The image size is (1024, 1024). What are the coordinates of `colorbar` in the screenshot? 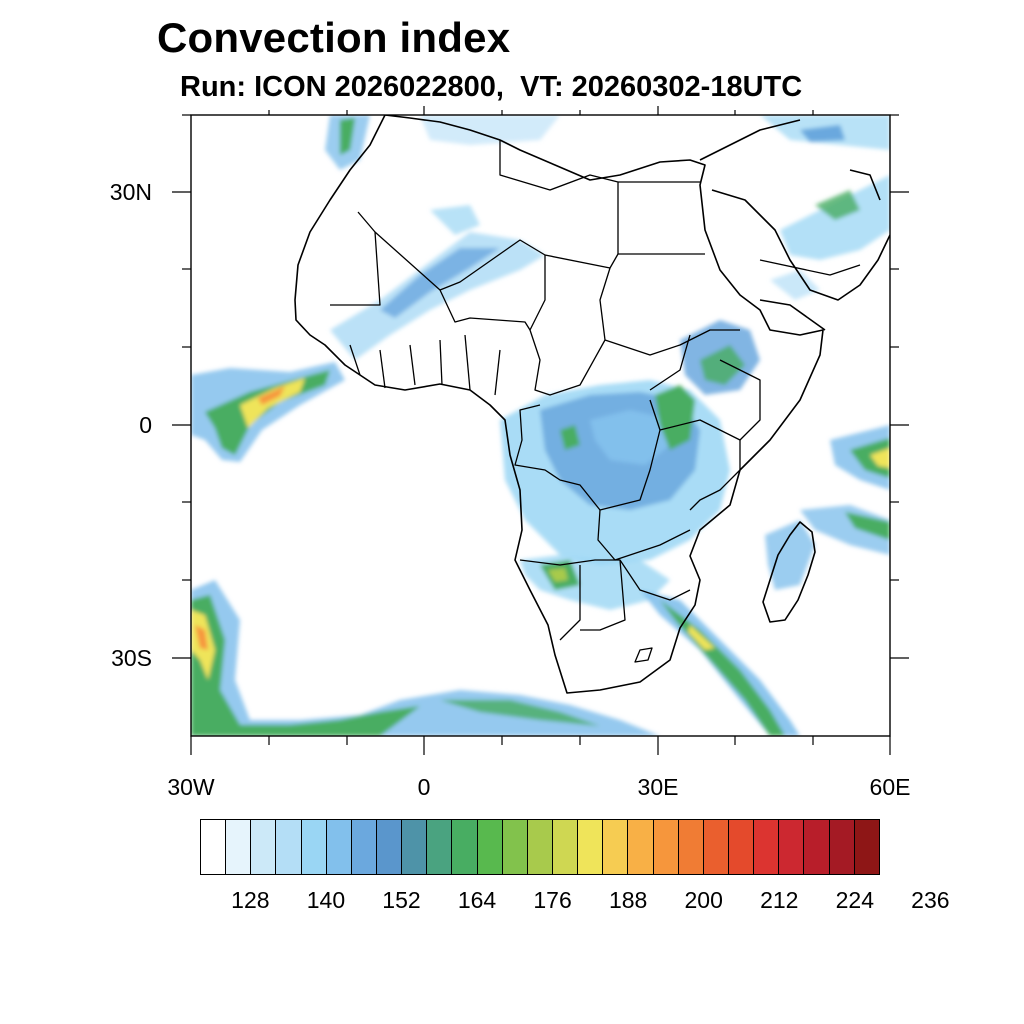 It's located at (540, 847).